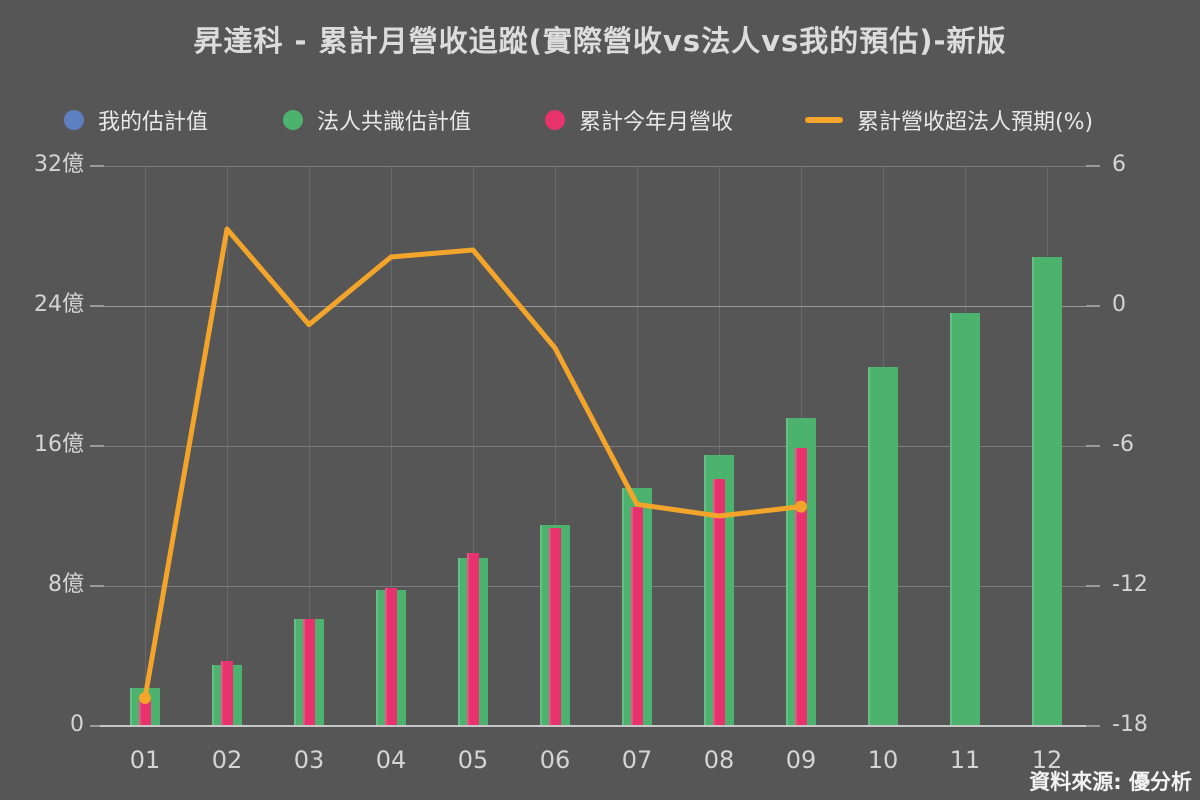 This screenshot has height=800, width=1200. I want to click on y-axis-label-right: -6, so click(1123, 444).